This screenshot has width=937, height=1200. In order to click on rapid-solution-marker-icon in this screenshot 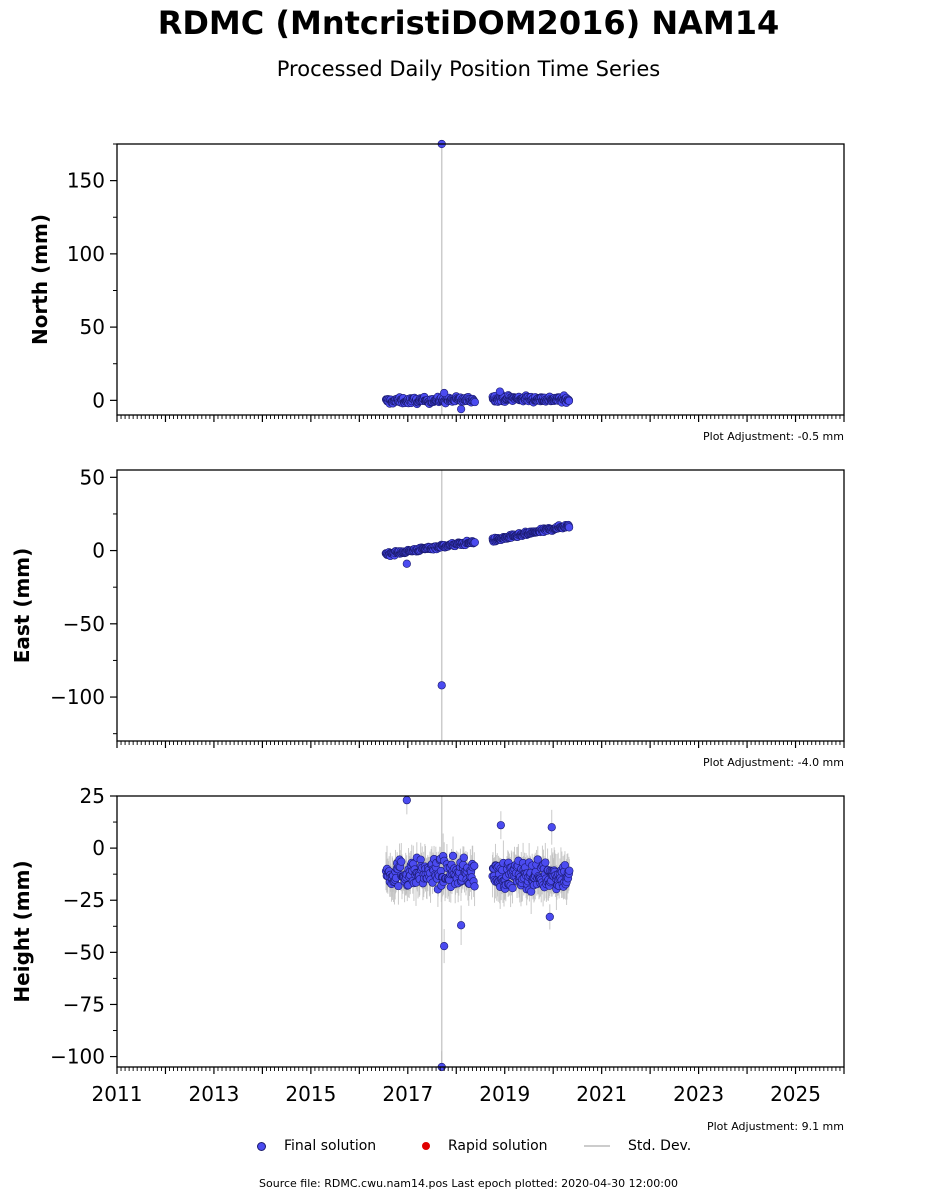, I will do `click(426, 1146)`.